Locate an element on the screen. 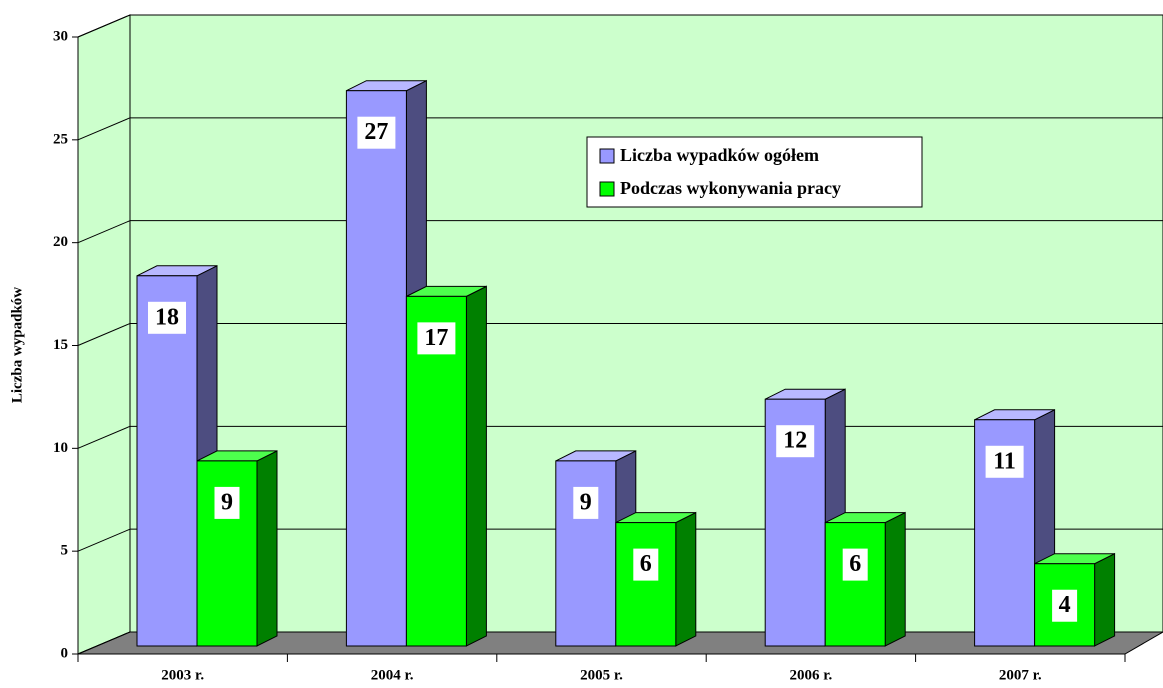 The height and width of the screenshot is (688, 1163). y-tick-label: 10 is located at coordinates (60, 448).